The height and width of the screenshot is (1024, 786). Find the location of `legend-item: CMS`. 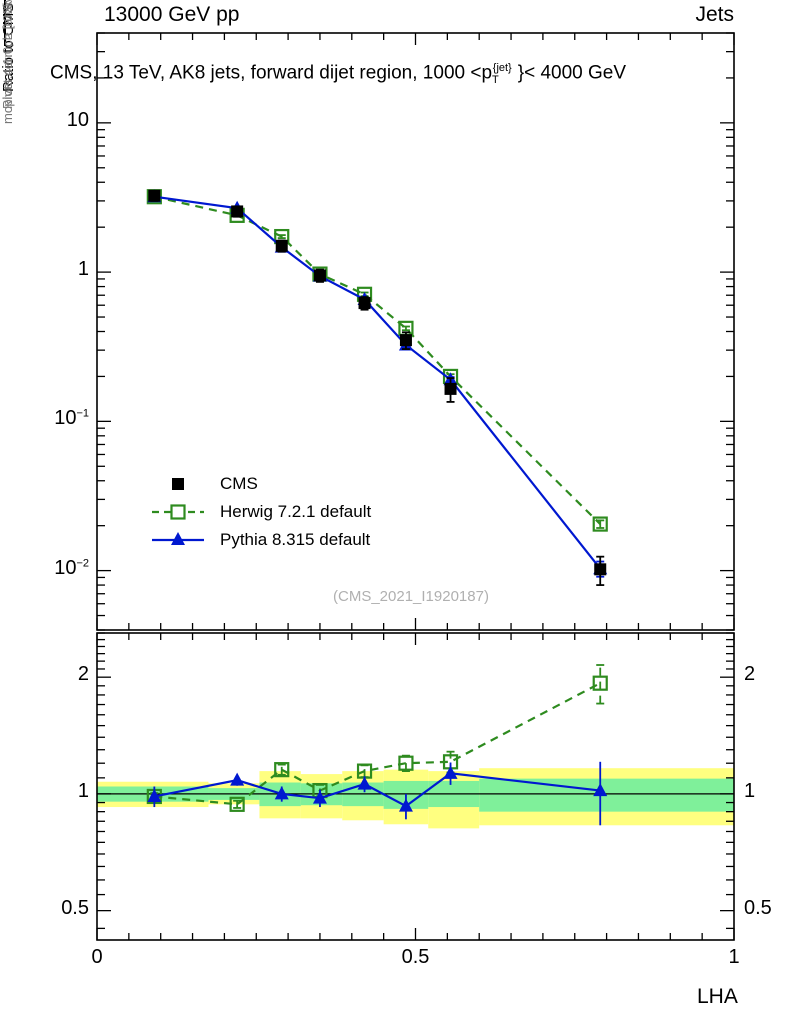

legend-item: CMS is located at coordinates (260, 484).